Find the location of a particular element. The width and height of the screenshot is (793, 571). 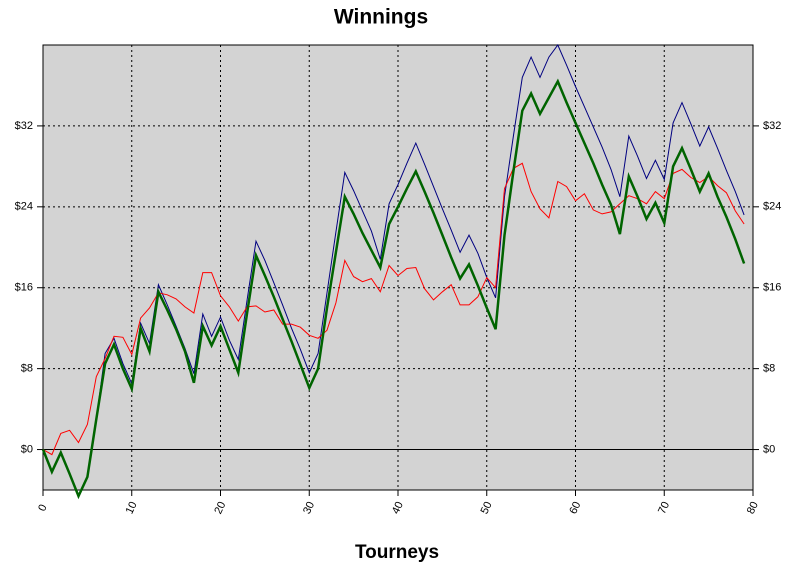

x-tick-label: 60 is located at coordinates (575, 508).